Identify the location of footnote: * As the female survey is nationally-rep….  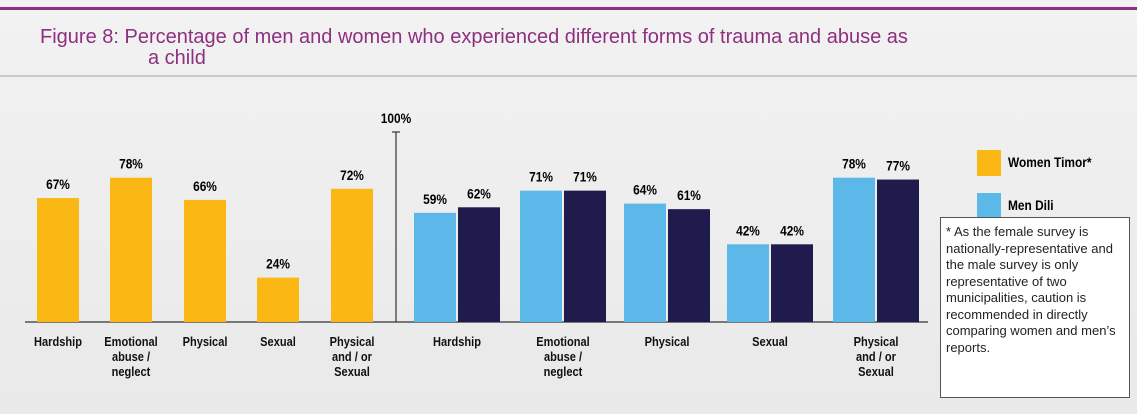
(1035, 307).